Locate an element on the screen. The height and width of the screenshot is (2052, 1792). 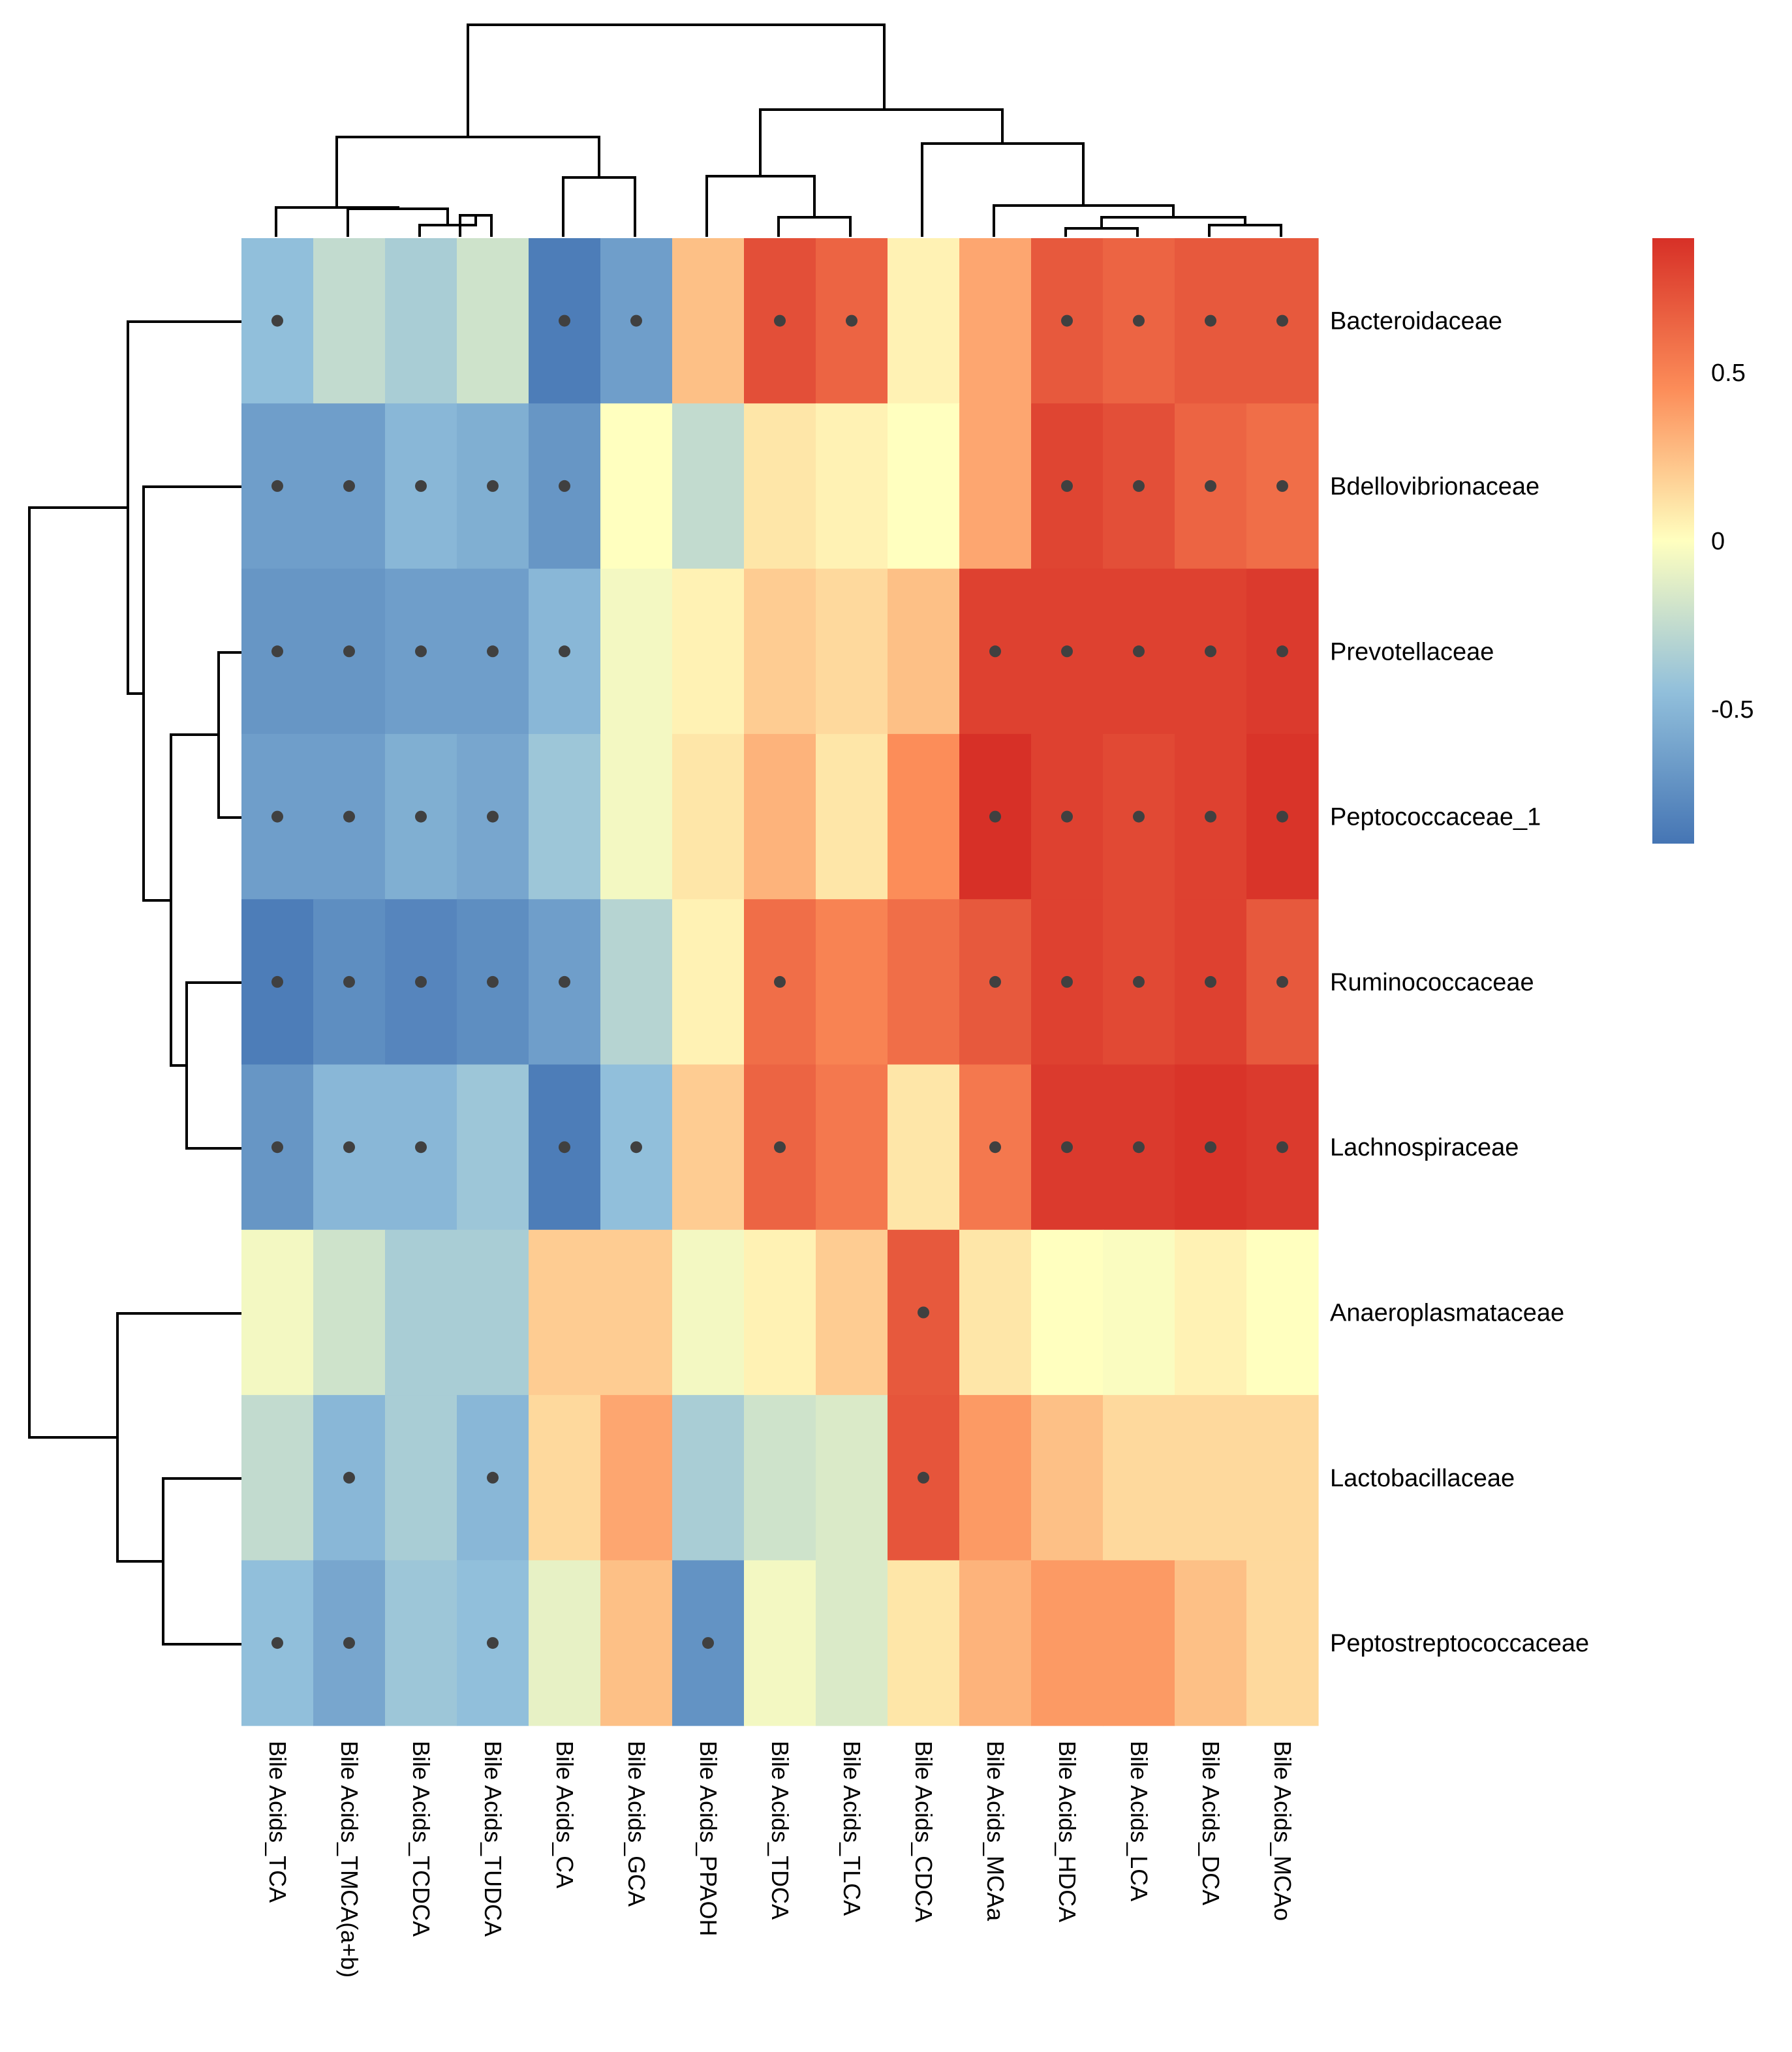
column-label: Bile Acids_HDCA is located at coordinates (1067, 1831).